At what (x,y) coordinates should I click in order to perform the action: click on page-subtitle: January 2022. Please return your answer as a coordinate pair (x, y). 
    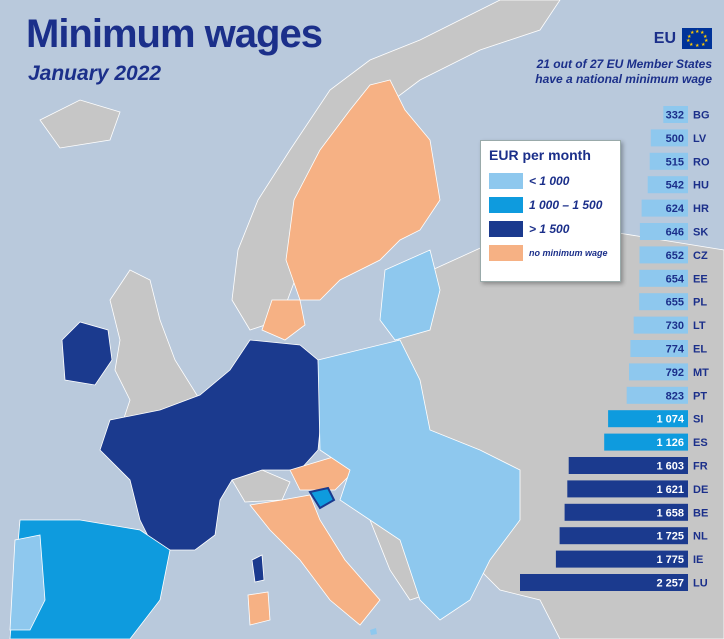
    Looking at the image, I should click on (95, 73).